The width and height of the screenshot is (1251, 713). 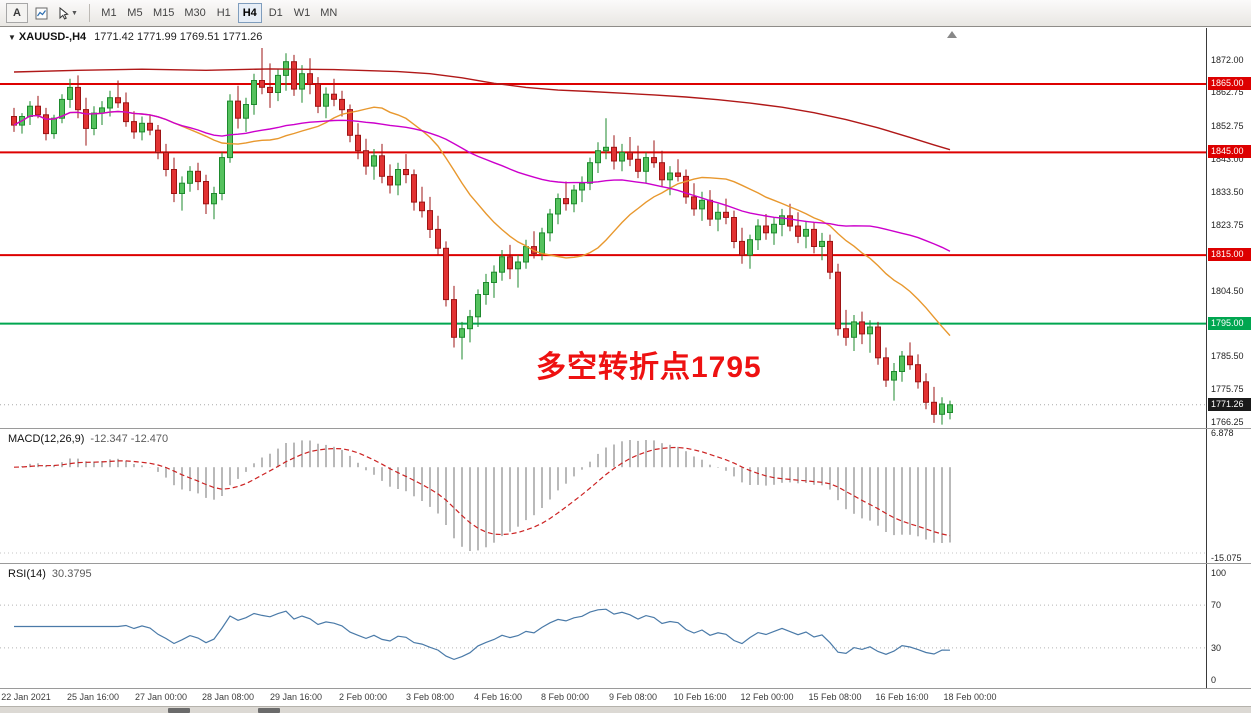 What do you see at coordinates (625, 563) in the screenshot?
I see `panel-separator-rsi` at bounding box center [625, 563].